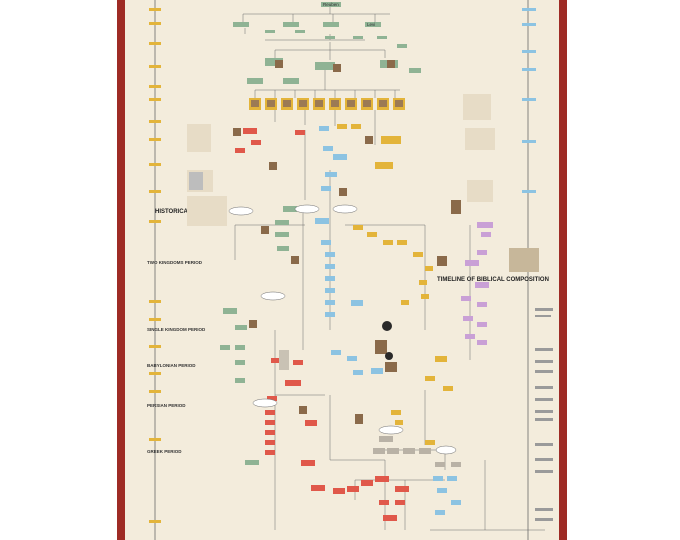 The height and width of the screenshot is (540, 680). What do you see at coordinates (447, 495) in the screenshot?
I see `blue-nodes-lower` at bounding box center [447, 495].